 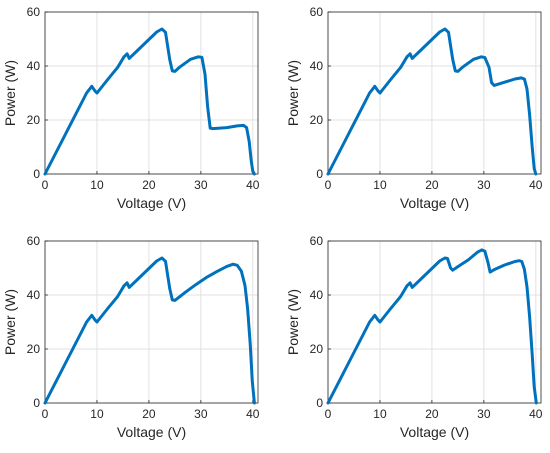 What do you see at coordinates (293, 322) in the screenshot?
I see `y-axis-label: Power (W)` at bounding box center [293, 322].